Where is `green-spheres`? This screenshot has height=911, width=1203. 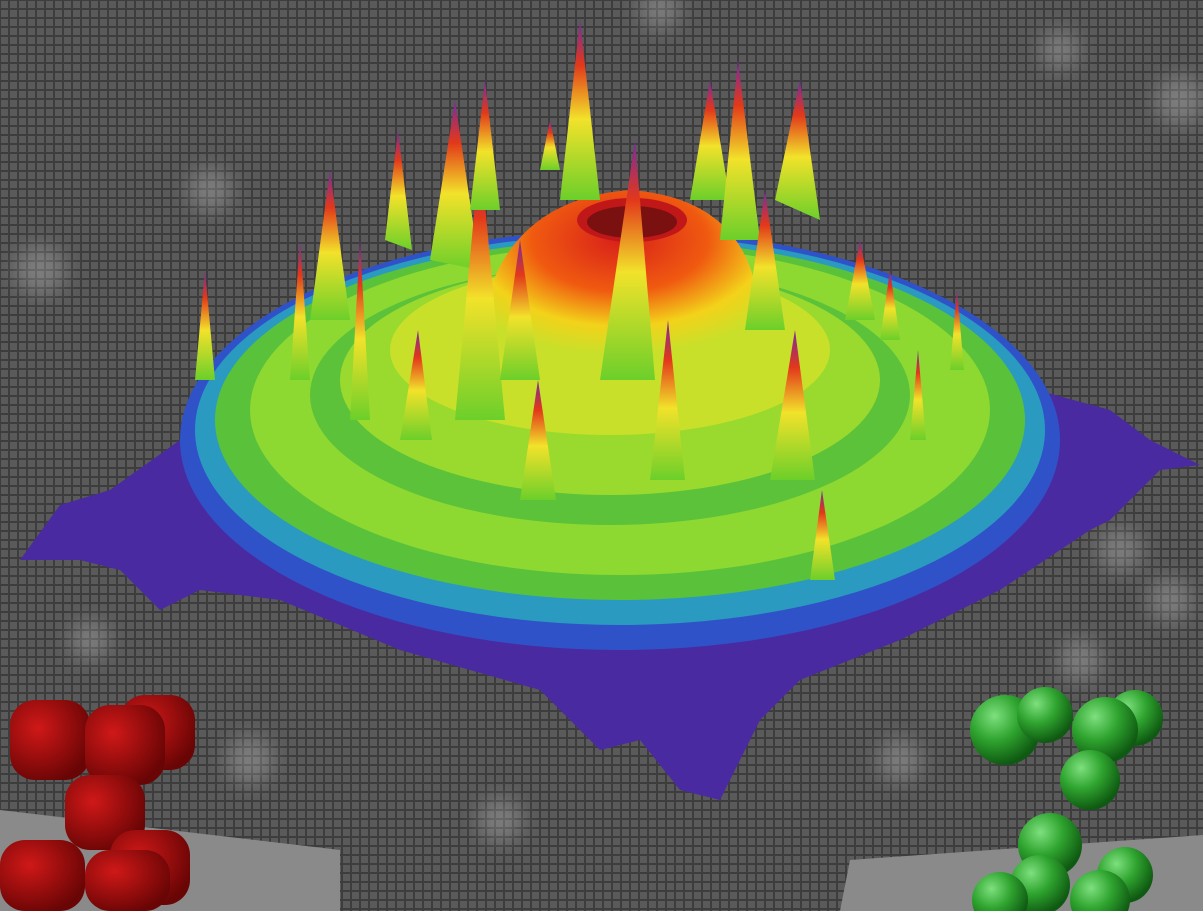 green-spheres is located at coordinates (1066, 799).